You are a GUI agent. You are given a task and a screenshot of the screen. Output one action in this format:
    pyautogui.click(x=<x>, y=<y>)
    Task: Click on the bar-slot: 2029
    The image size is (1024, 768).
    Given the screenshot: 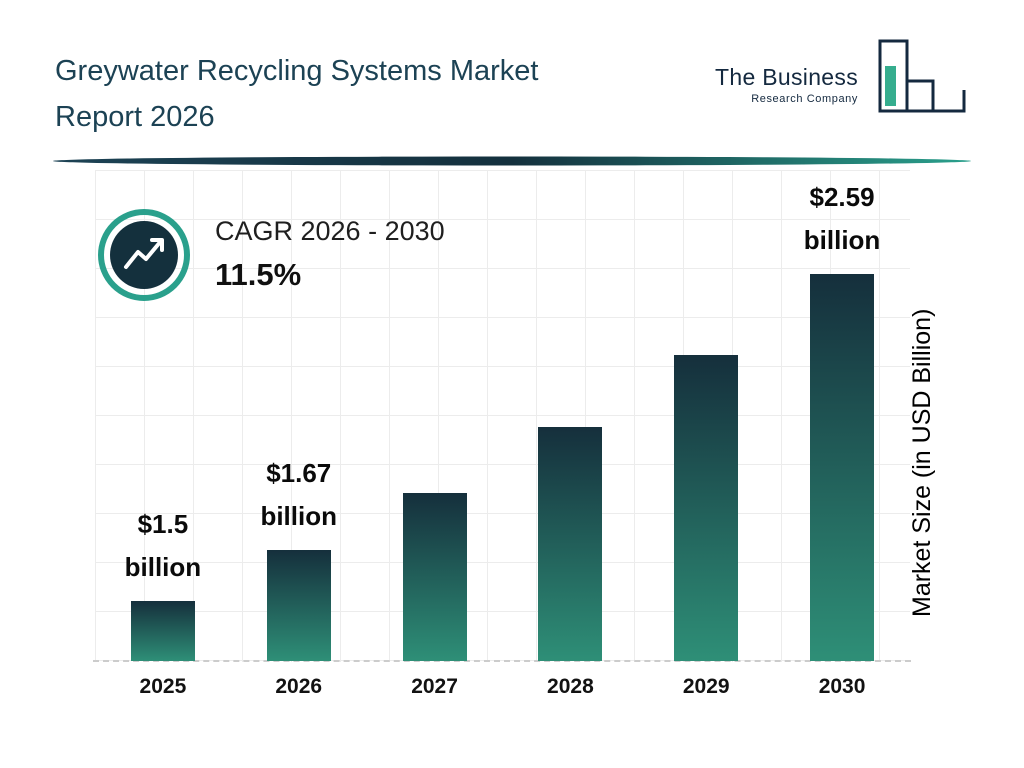 What is the action you would take?
    pyautogui.click(x=706, y=434)
    